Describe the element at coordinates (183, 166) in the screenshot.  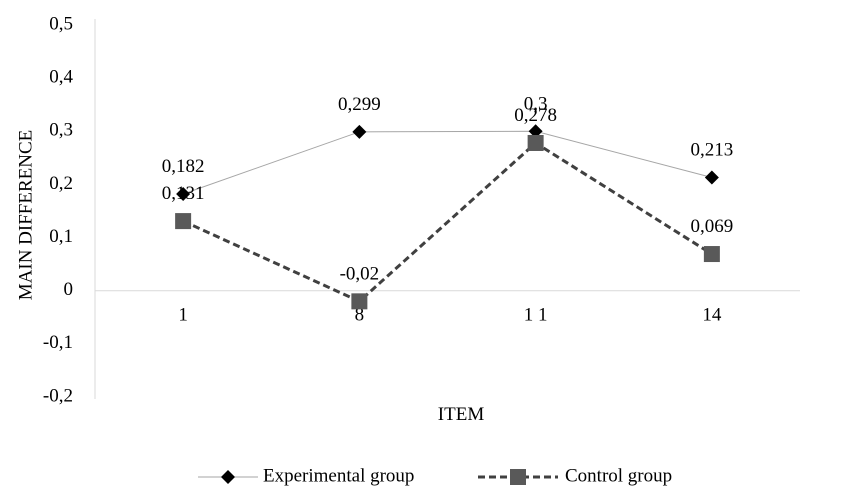
I see `data-label: 0,182` at that location.